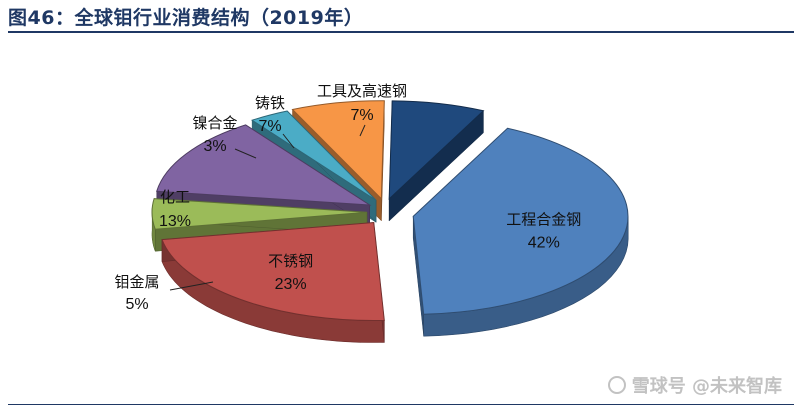 Image resolution: width=800 pixels, height=411 pixels. What do you see at coordinates (544, 243) in the screenshot?
I see `slice-value-engineering-alloy-steel: 42%` at bounding box center [544, 243].